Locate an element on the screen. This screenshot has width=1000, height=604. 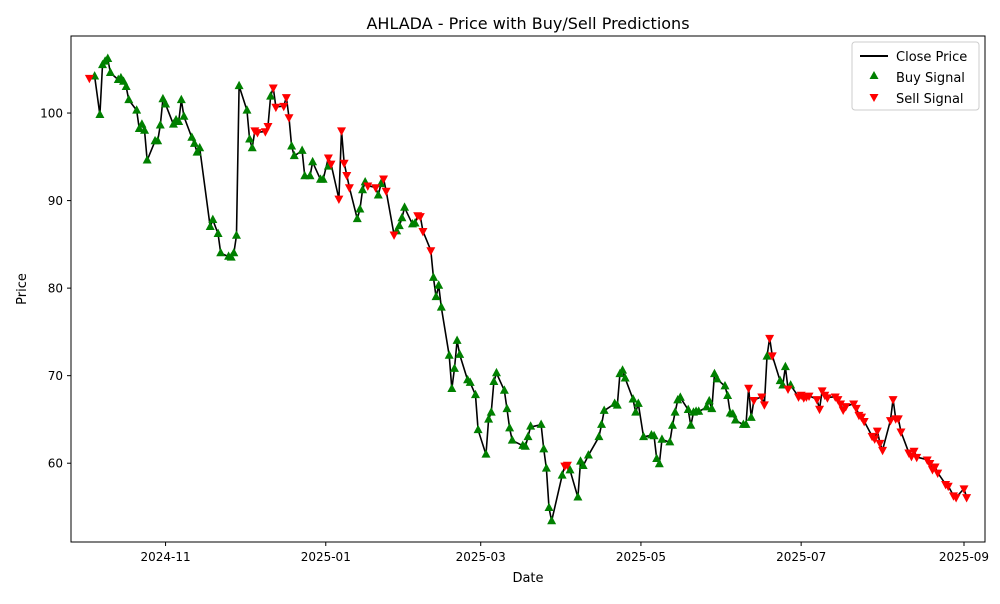
y-axis-label: Price is located at coordinates (22, 289).